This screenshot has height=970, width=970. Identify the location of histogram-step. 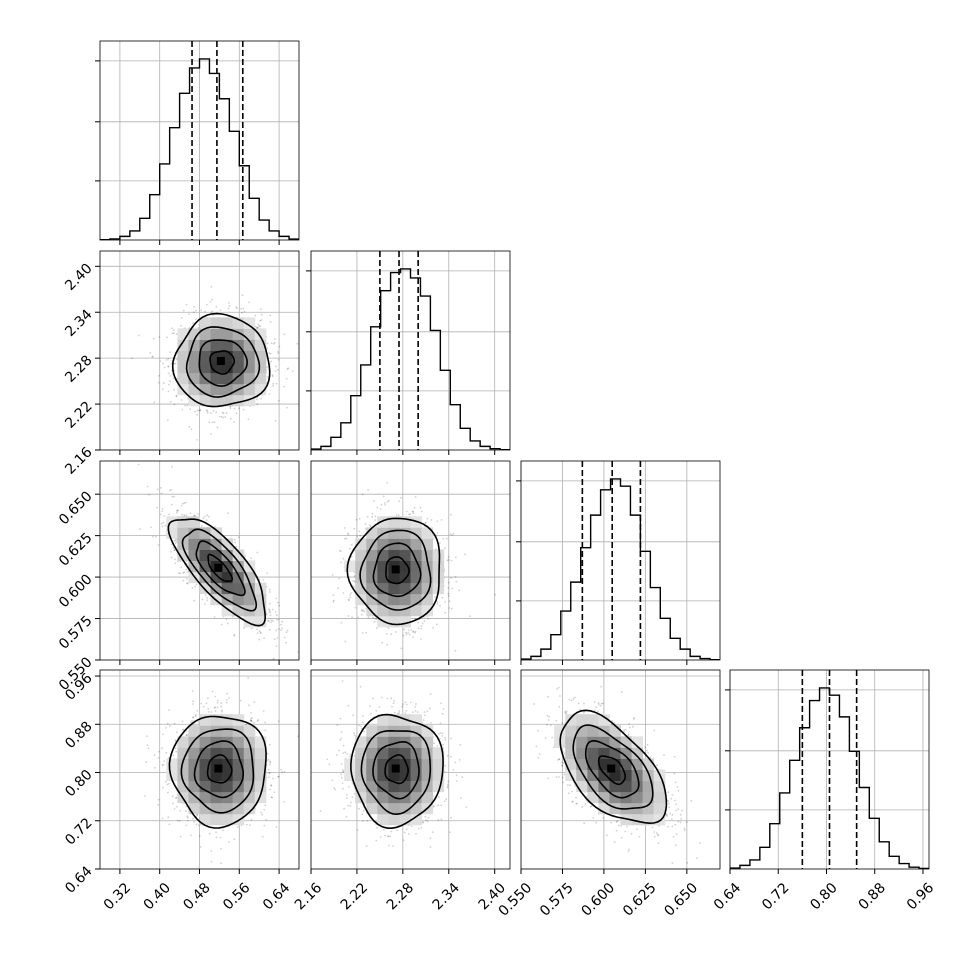
(199, 149).